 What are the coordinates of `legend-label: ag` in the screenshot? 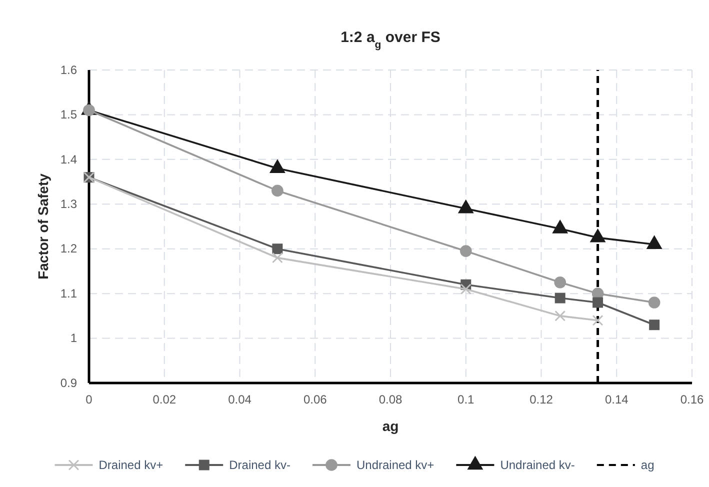 It's located at (647, 465).